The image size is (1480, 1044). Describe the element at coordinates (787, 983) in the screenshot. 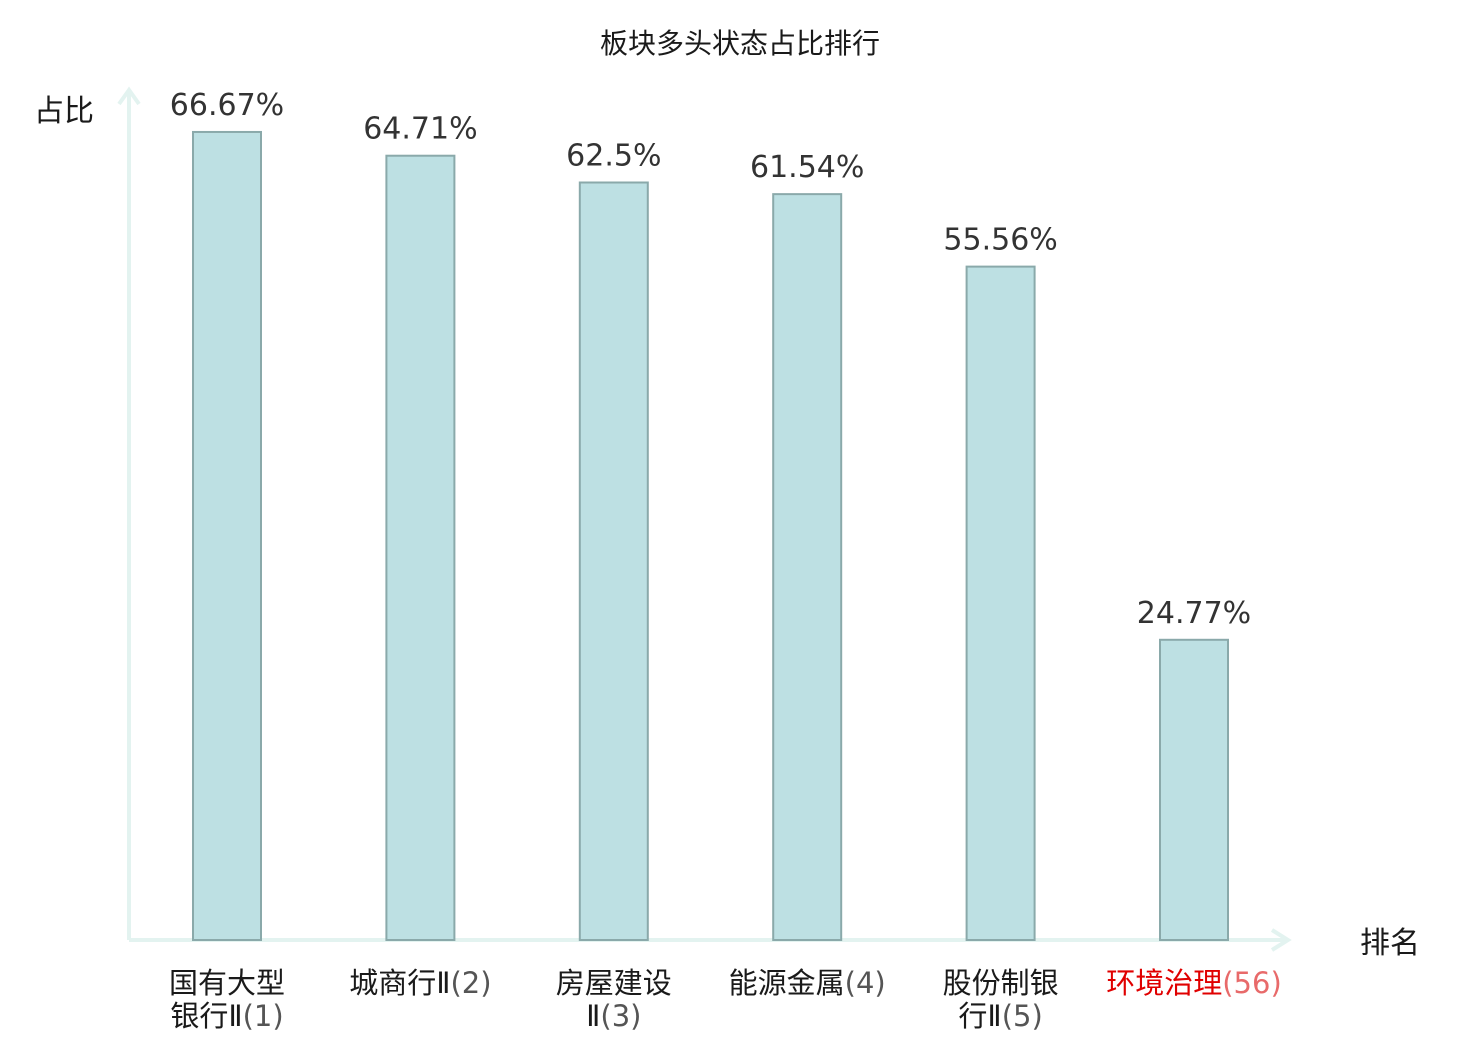

I see `category-name: 能源金属` at that location.